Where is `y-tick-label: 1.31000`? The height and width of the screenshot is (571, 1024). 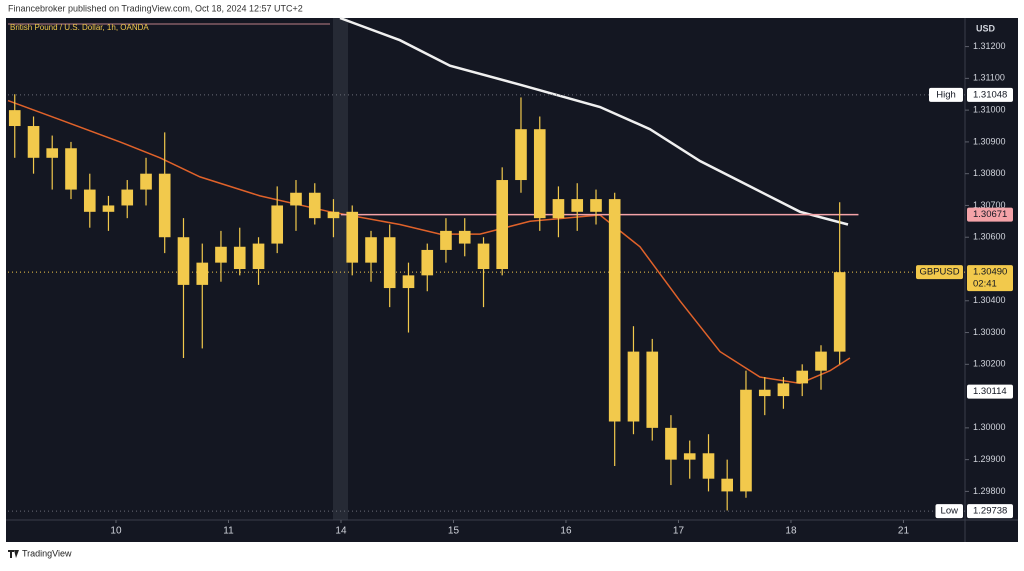 y-tick-label: 1.31000 is located at coordinates (989, 110).